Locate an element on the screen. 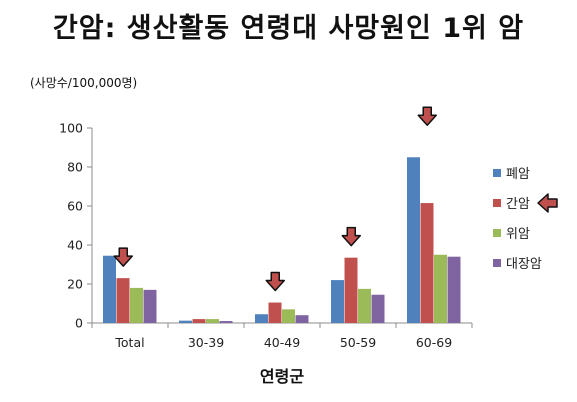 Image resolution: width=577 pixels, height=402 pixels. bar-위암-50-59 is located at coordinates (364, 305).